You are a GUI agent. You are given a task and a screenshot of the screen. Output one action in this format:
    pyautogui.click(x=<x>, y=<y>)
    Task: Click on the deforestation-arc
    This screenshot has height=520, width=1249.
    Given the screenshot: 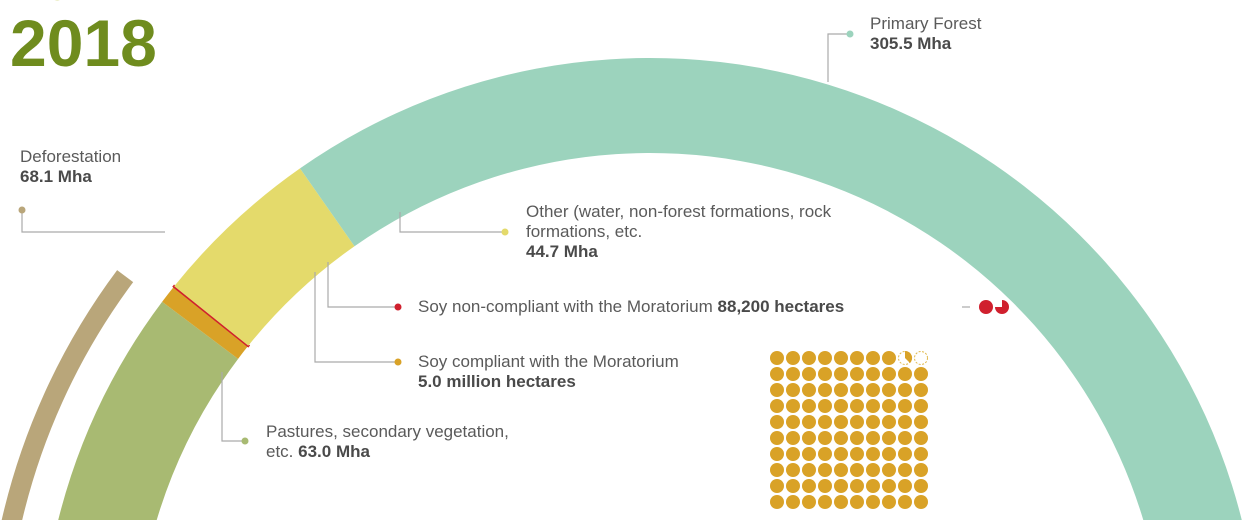 What is the action you would take?
    pyautogui.click(x=67, y=395)
    